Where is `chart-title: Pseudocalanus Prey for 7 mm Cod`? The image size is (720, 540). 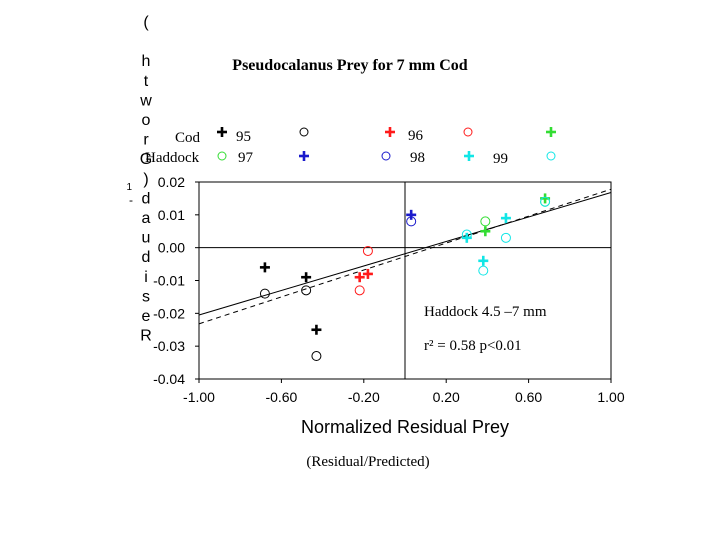 chart-title: Pseudocalanus Prey for 7 mm Cod is located at coordinates (350, 65).